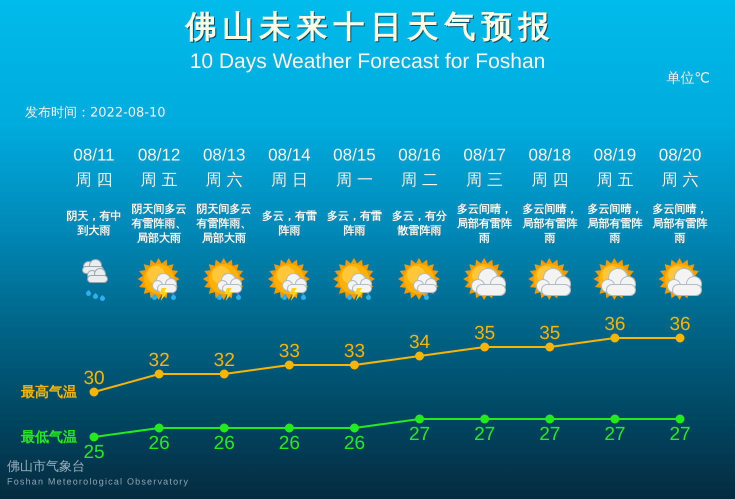 The width and height of the screenshot is (735, 499). I want to click on chart-subtitle: 10 Days Weather Forecast for Foshan, so click(368, 61).